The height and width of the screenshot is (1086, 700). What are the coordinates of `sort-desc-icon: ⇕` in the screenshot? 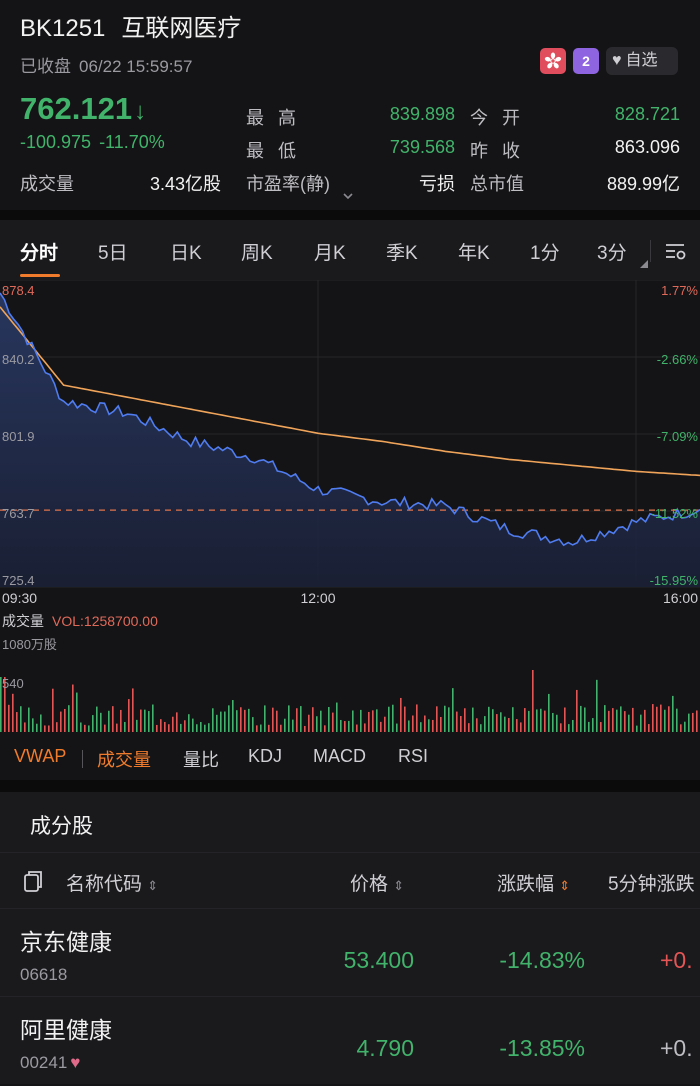 It's located at (565, 885).